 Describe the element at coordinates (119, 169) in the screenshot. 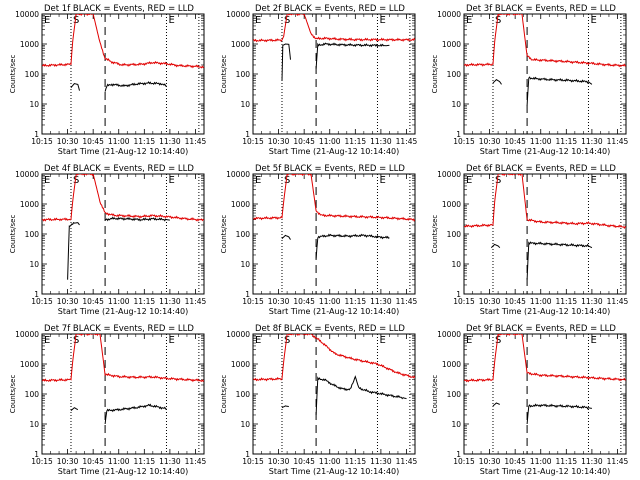

I see `chart-title: Det 4f BLACK = Events, RED = LLD` at that location.